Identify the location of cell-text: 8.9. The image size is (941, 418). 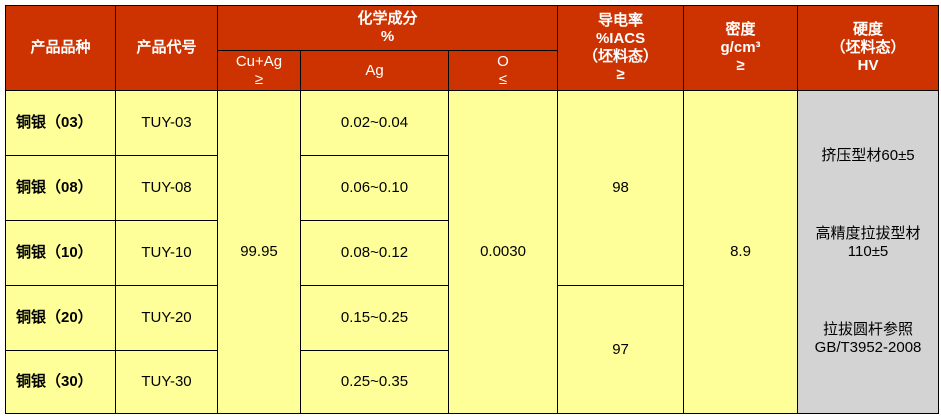
(740, 251).